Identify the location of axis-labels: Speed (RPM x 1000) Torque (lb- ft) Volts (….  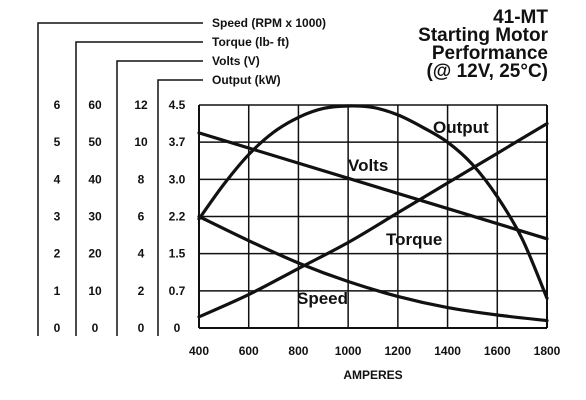
(269, 51).